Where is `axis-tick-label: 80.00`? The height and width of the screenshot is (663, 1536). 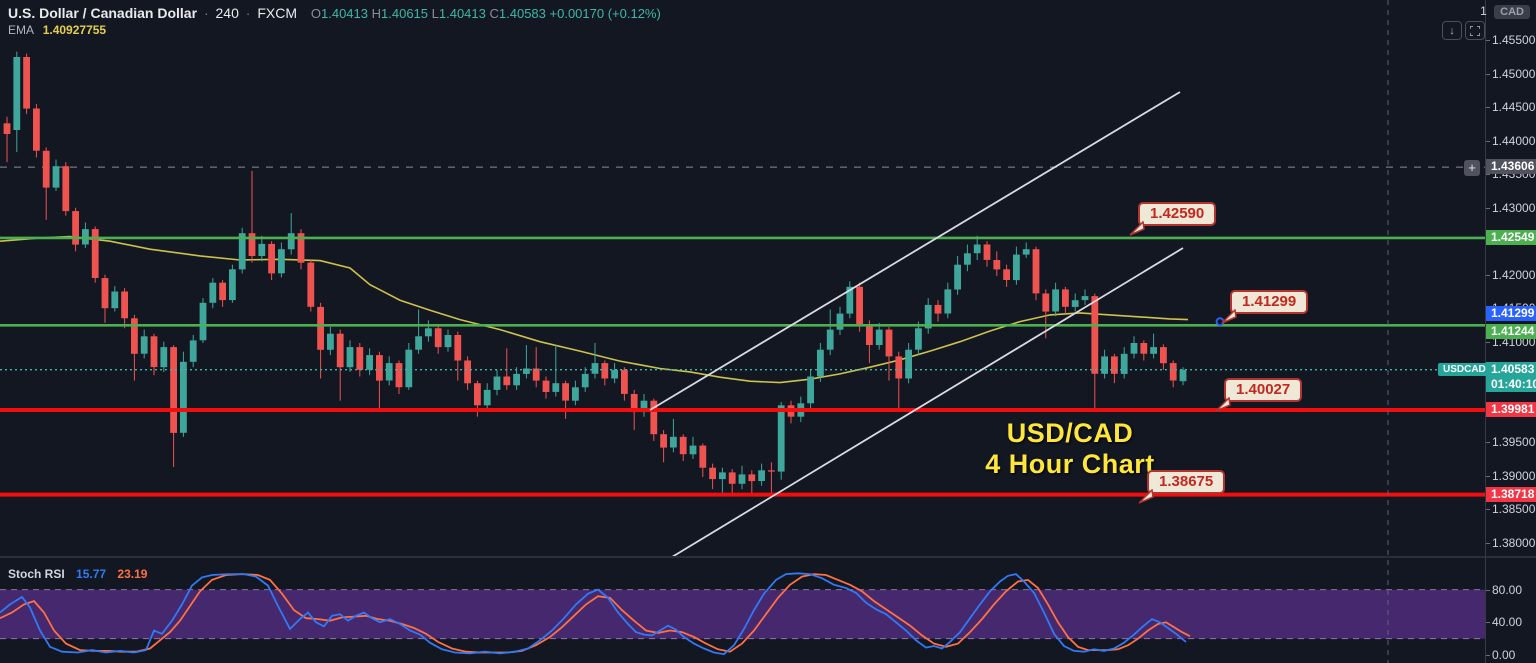
axis-tick-label: 80.00 is located at coordinates (1507, 589).